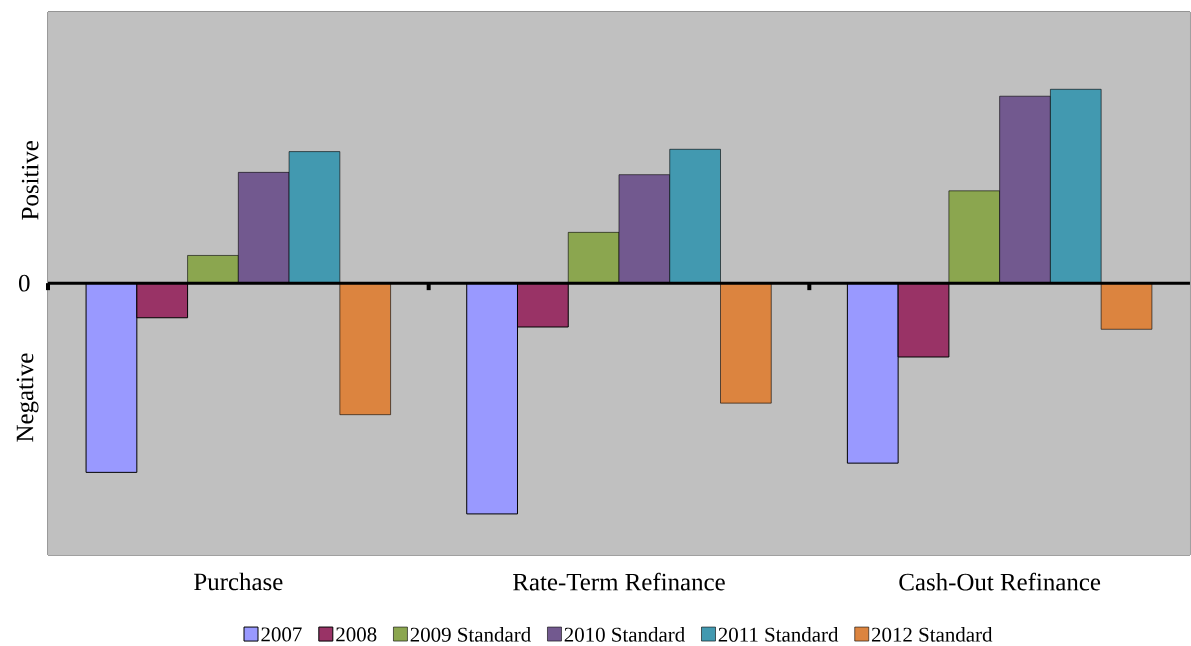  I want to click on legend-label: 2008, so click(356, 634).